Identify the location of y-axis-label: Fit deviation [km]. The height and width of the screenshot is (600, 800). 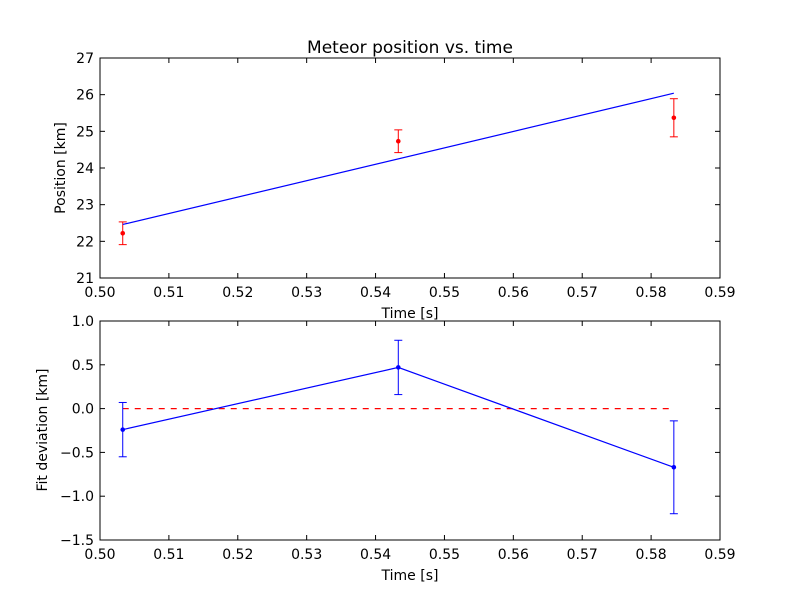
(43, 429).